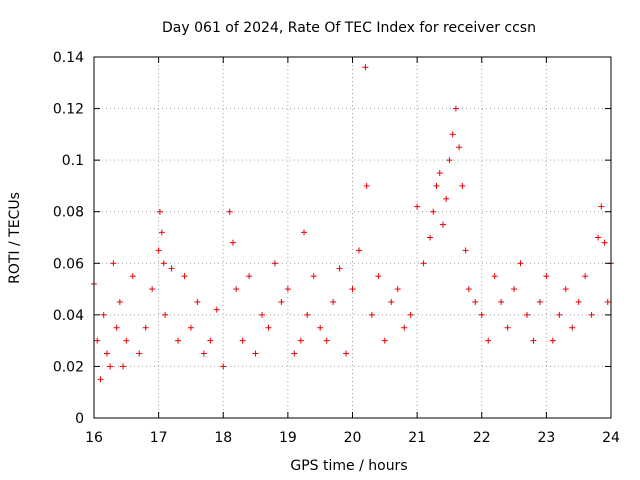 This screenshot has width=640, height=480. I want to click on y-tick-label: 0.02, so click(68, 367).